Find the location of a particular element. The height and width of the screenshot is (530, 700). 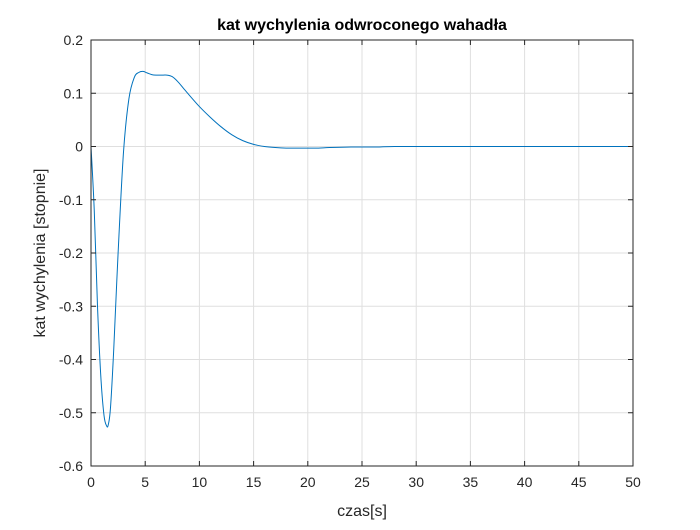

x-tick-label: 20 is located at coordinates (308, 482).